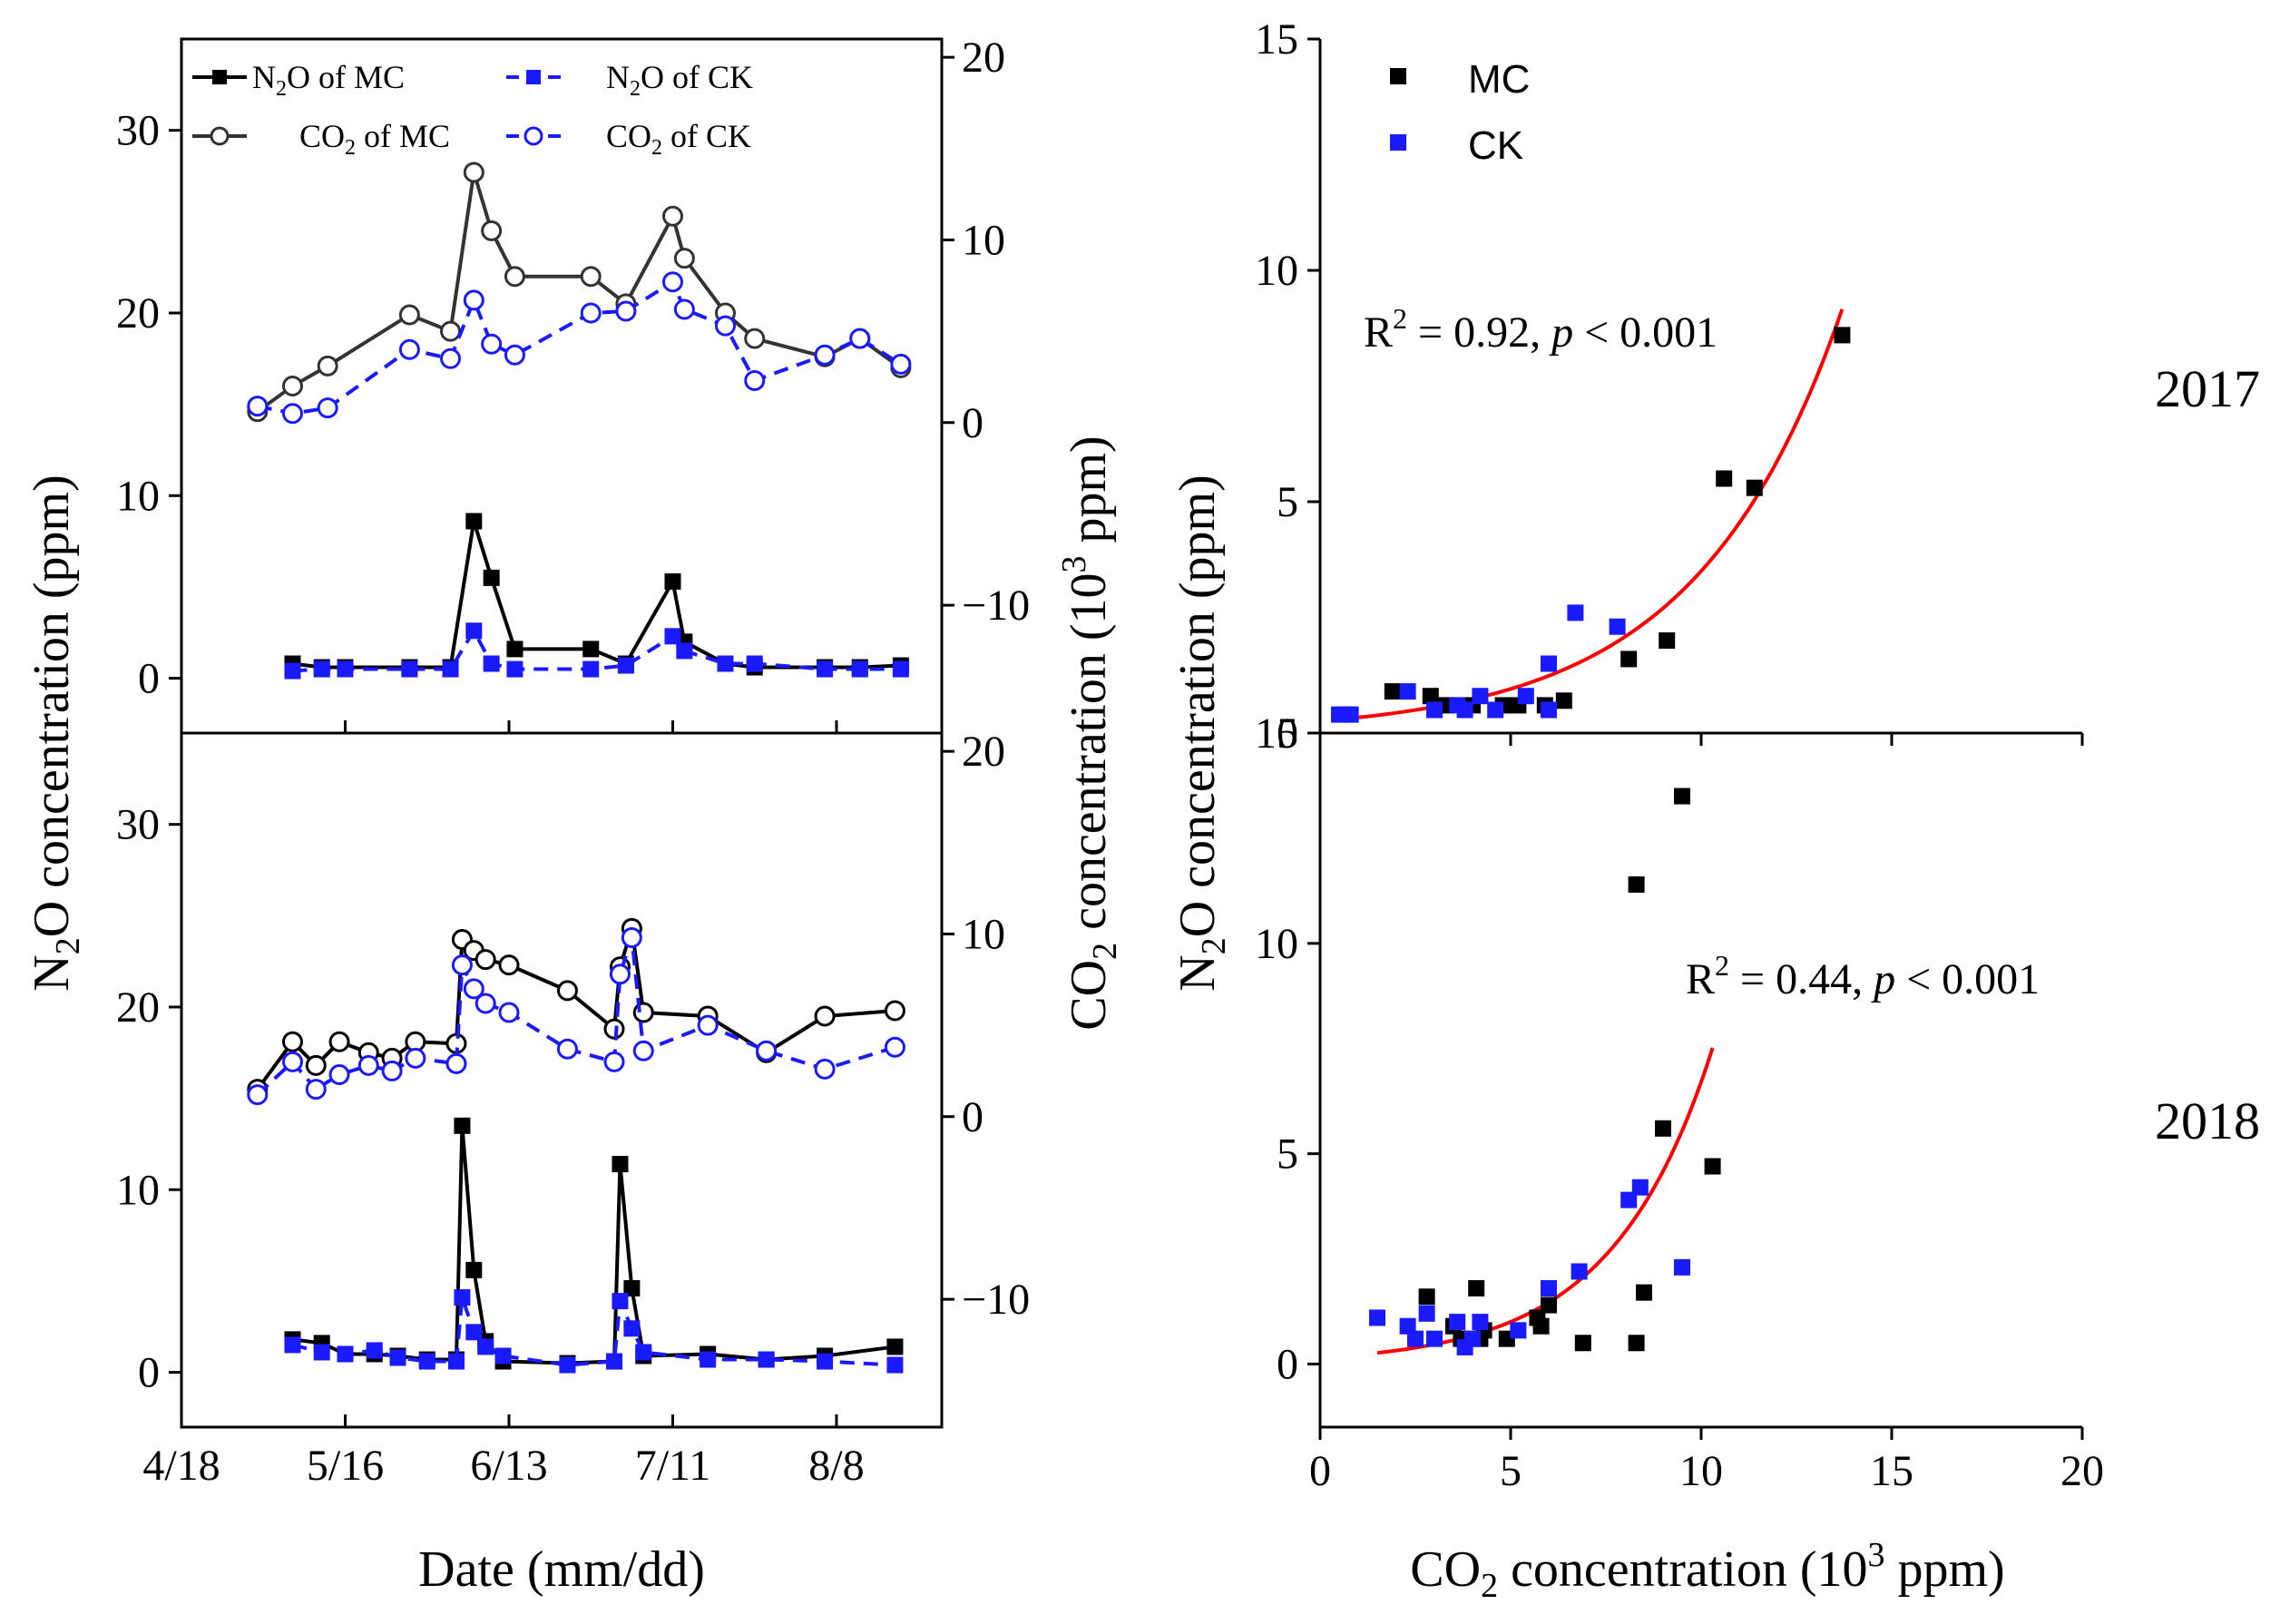  I want to click on legend-marker-co2-ck, so click(533, 136).